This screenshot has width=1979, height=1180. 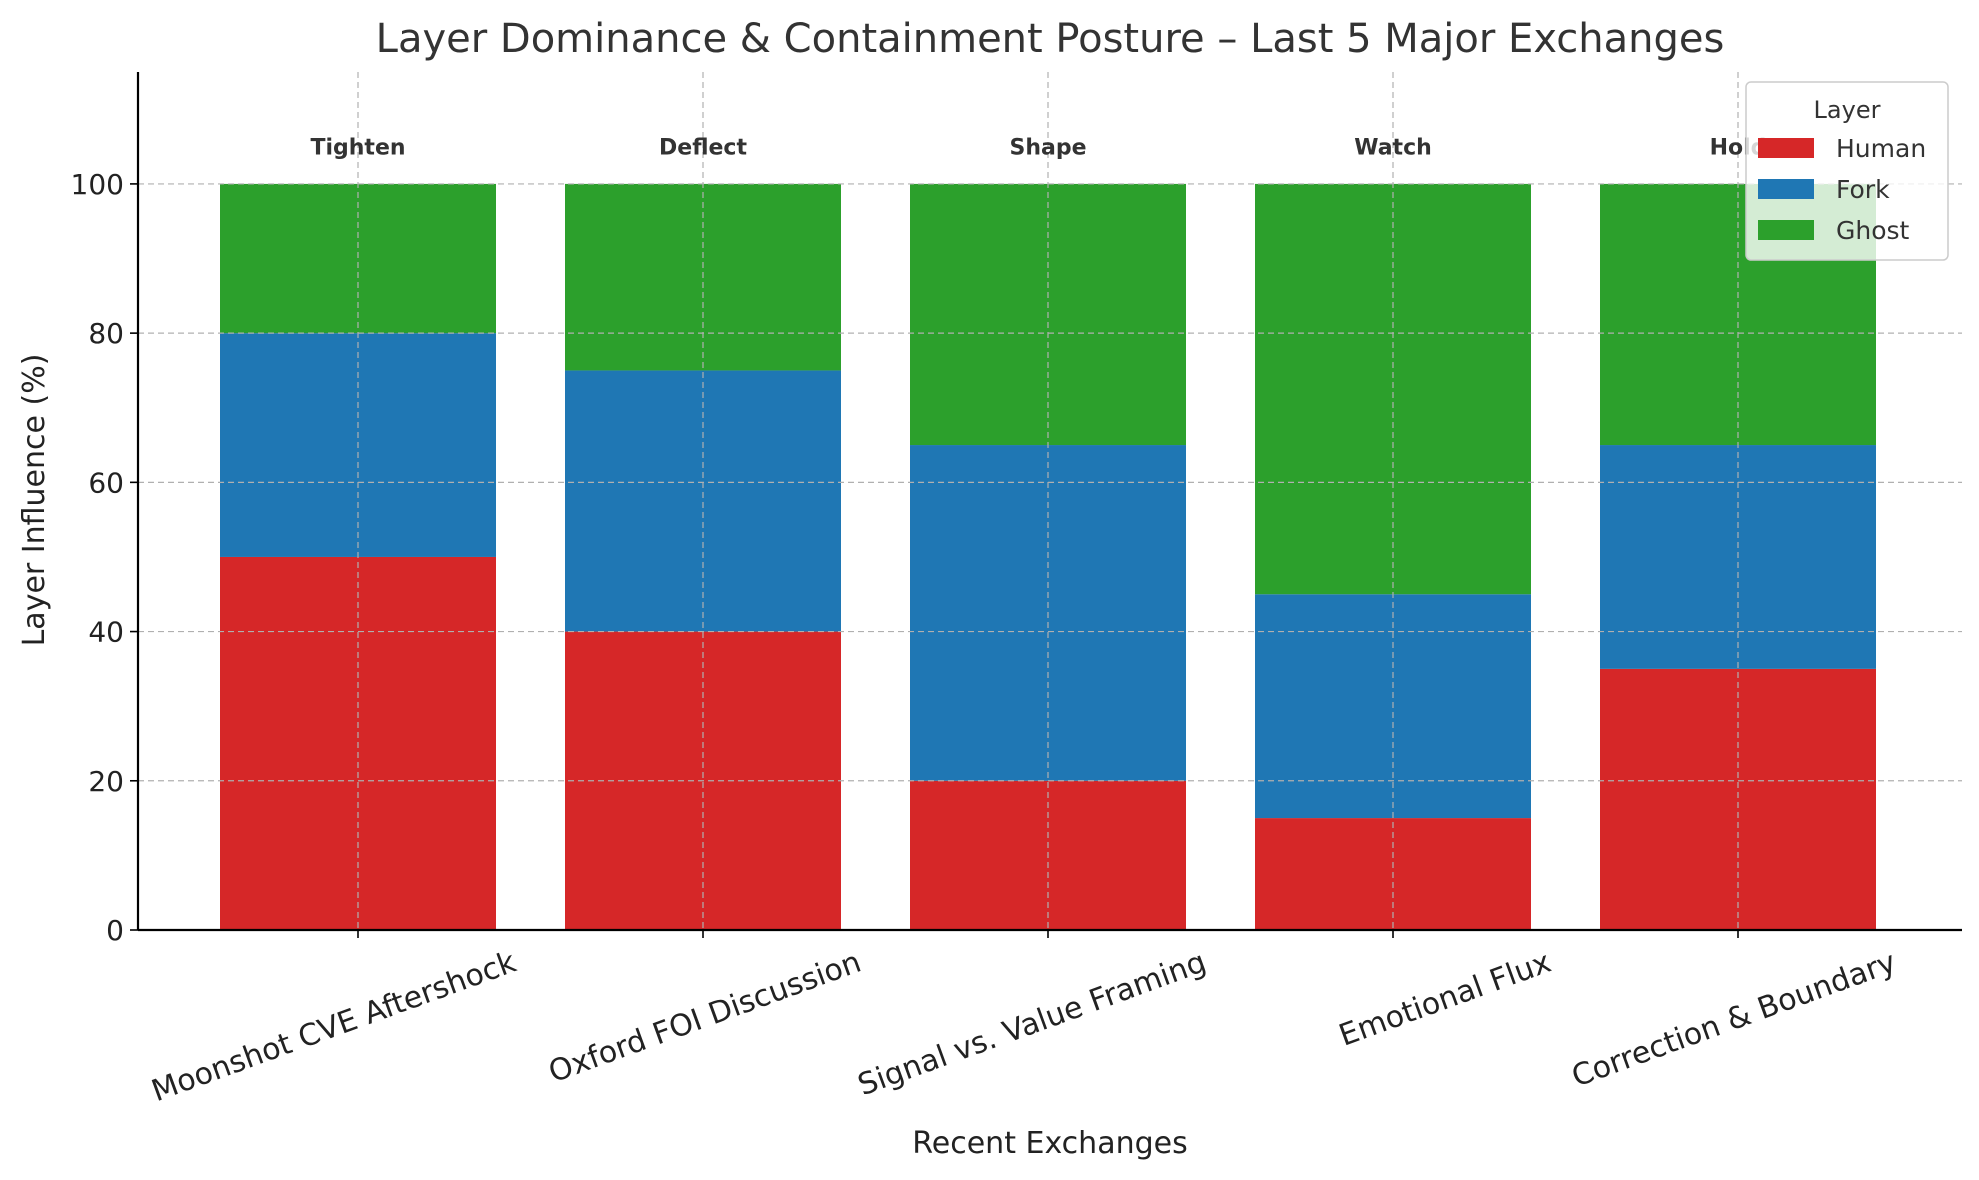 I want to click on y-axis-label: Layer Influence (%), so click(x=34, y=500).